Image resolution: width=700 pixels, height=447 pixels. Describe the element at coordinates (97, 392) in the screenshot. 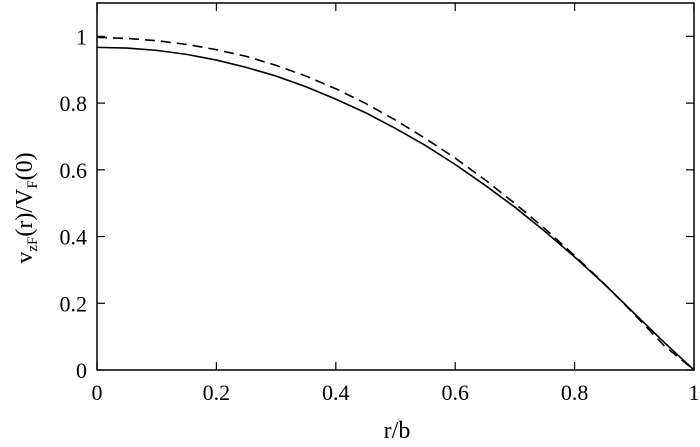

I see `x-tick-label: 0` at that location.